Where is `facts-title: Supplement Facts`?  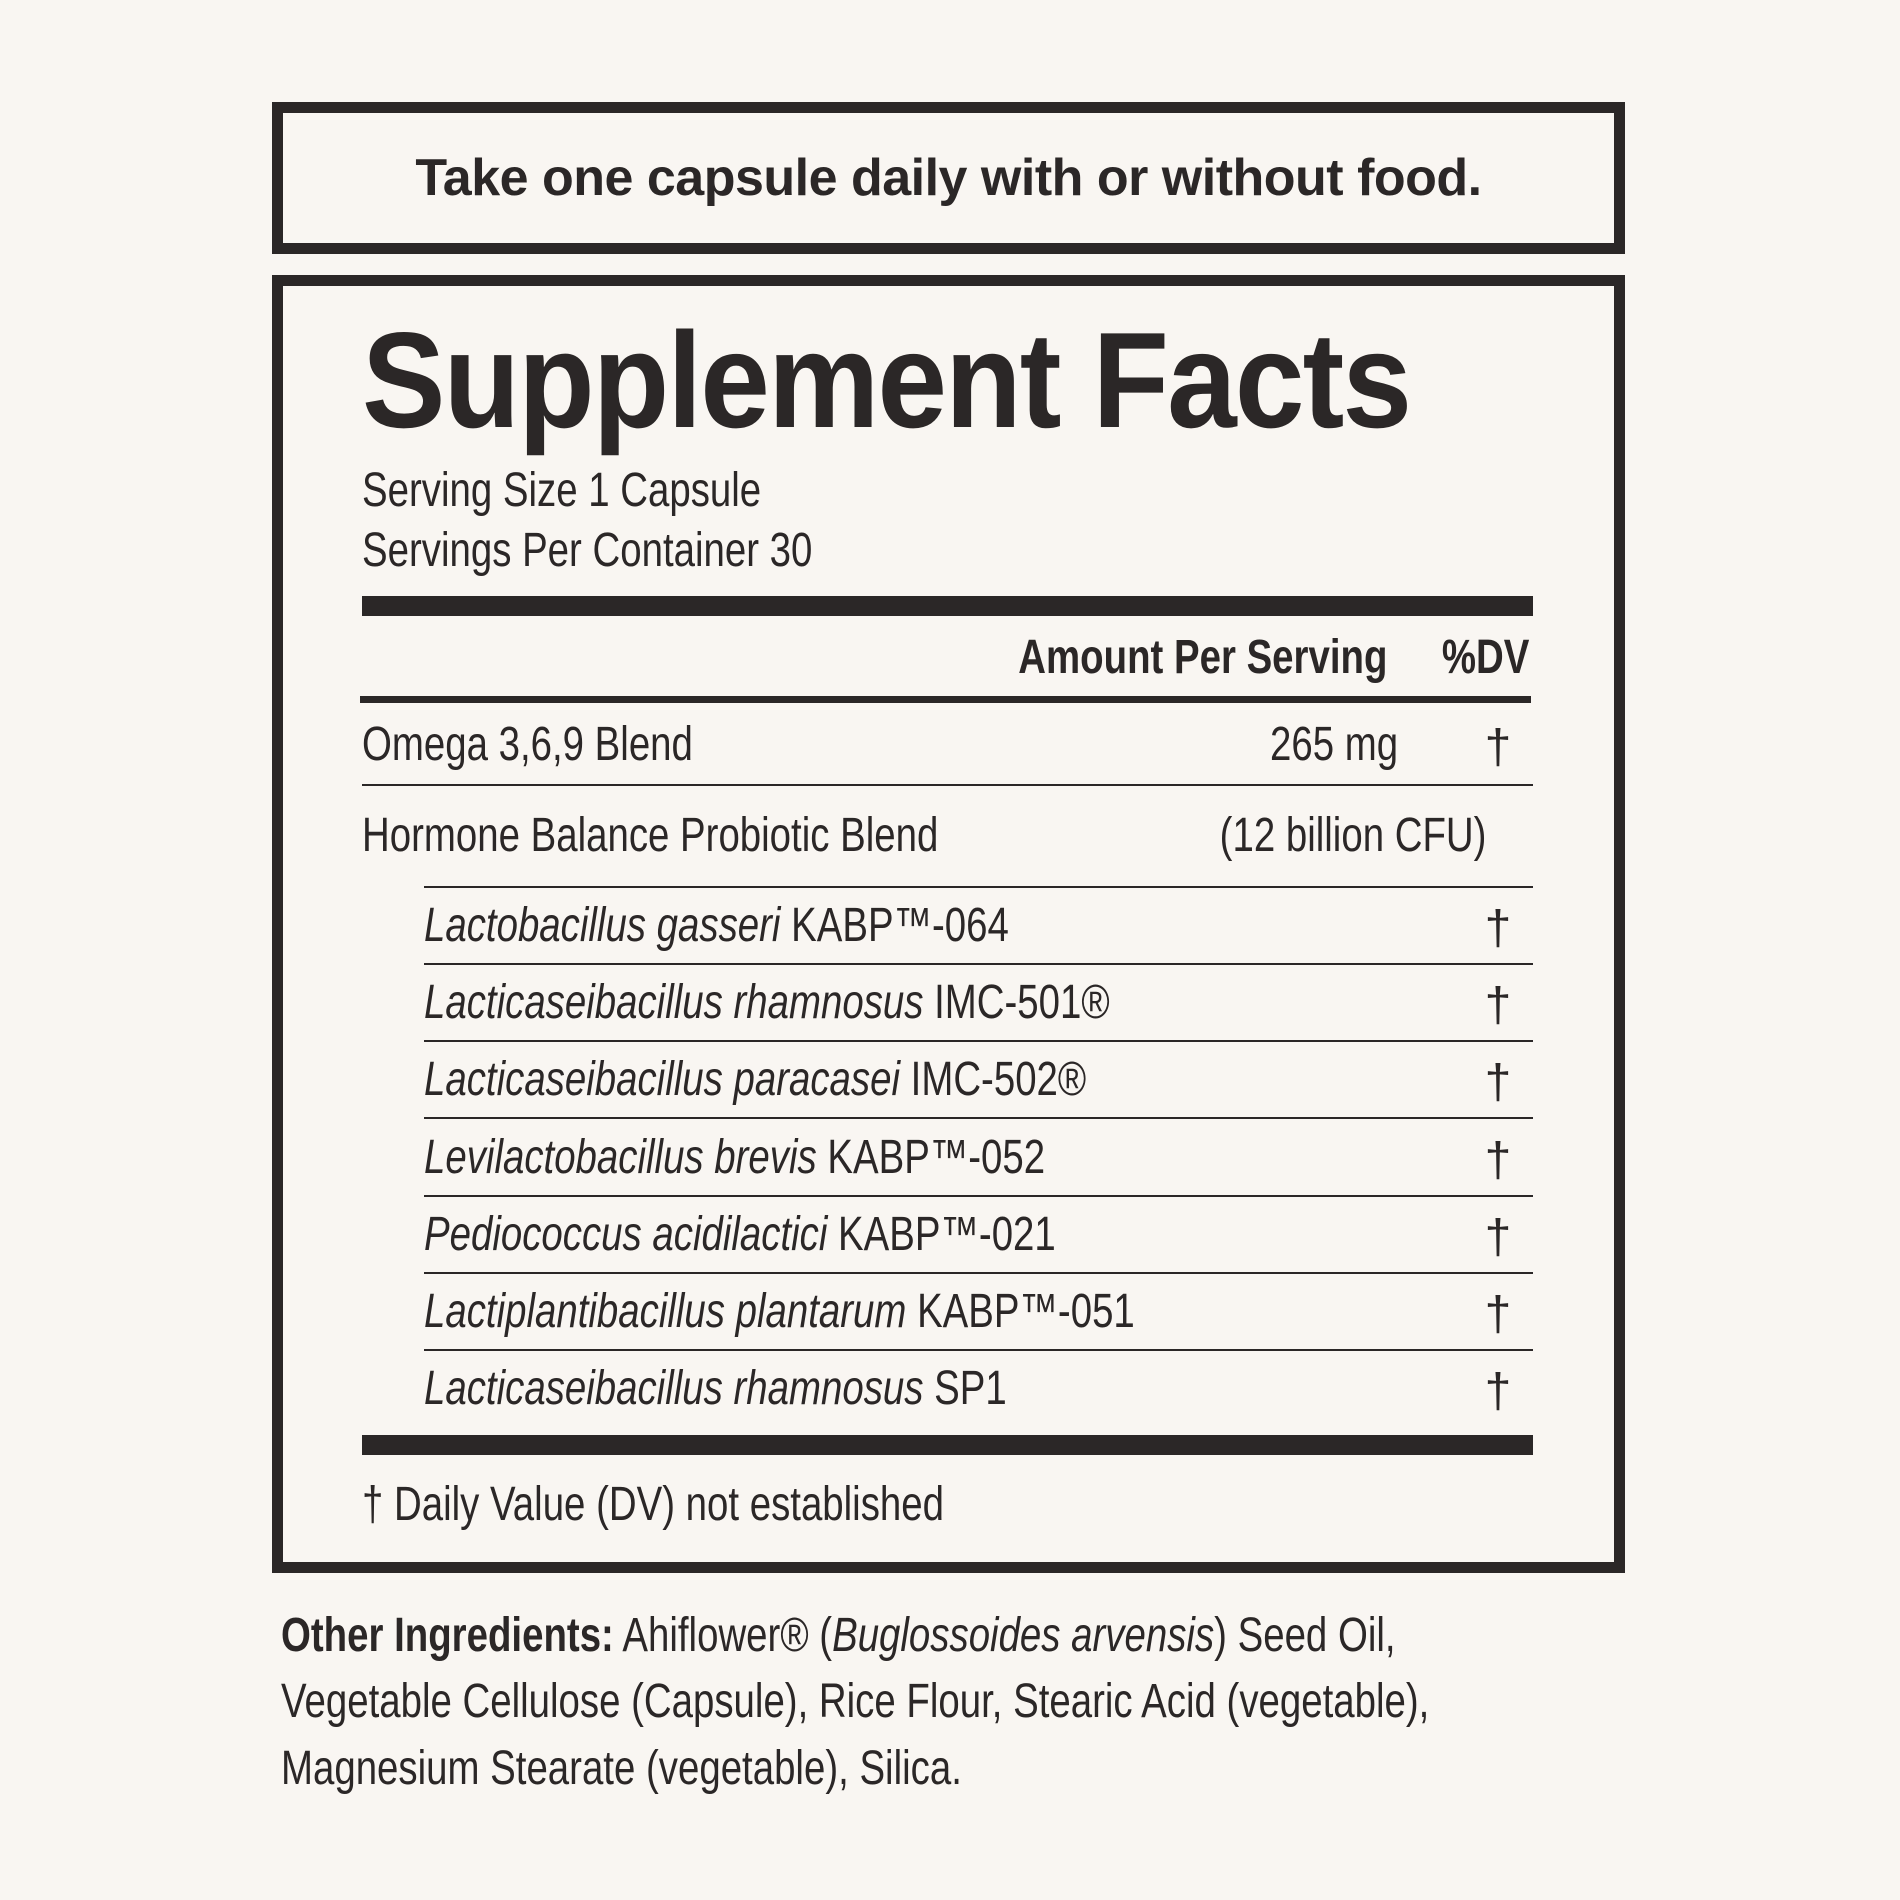 facts-title: Supplement Facts is located at coordinates (931, 380).